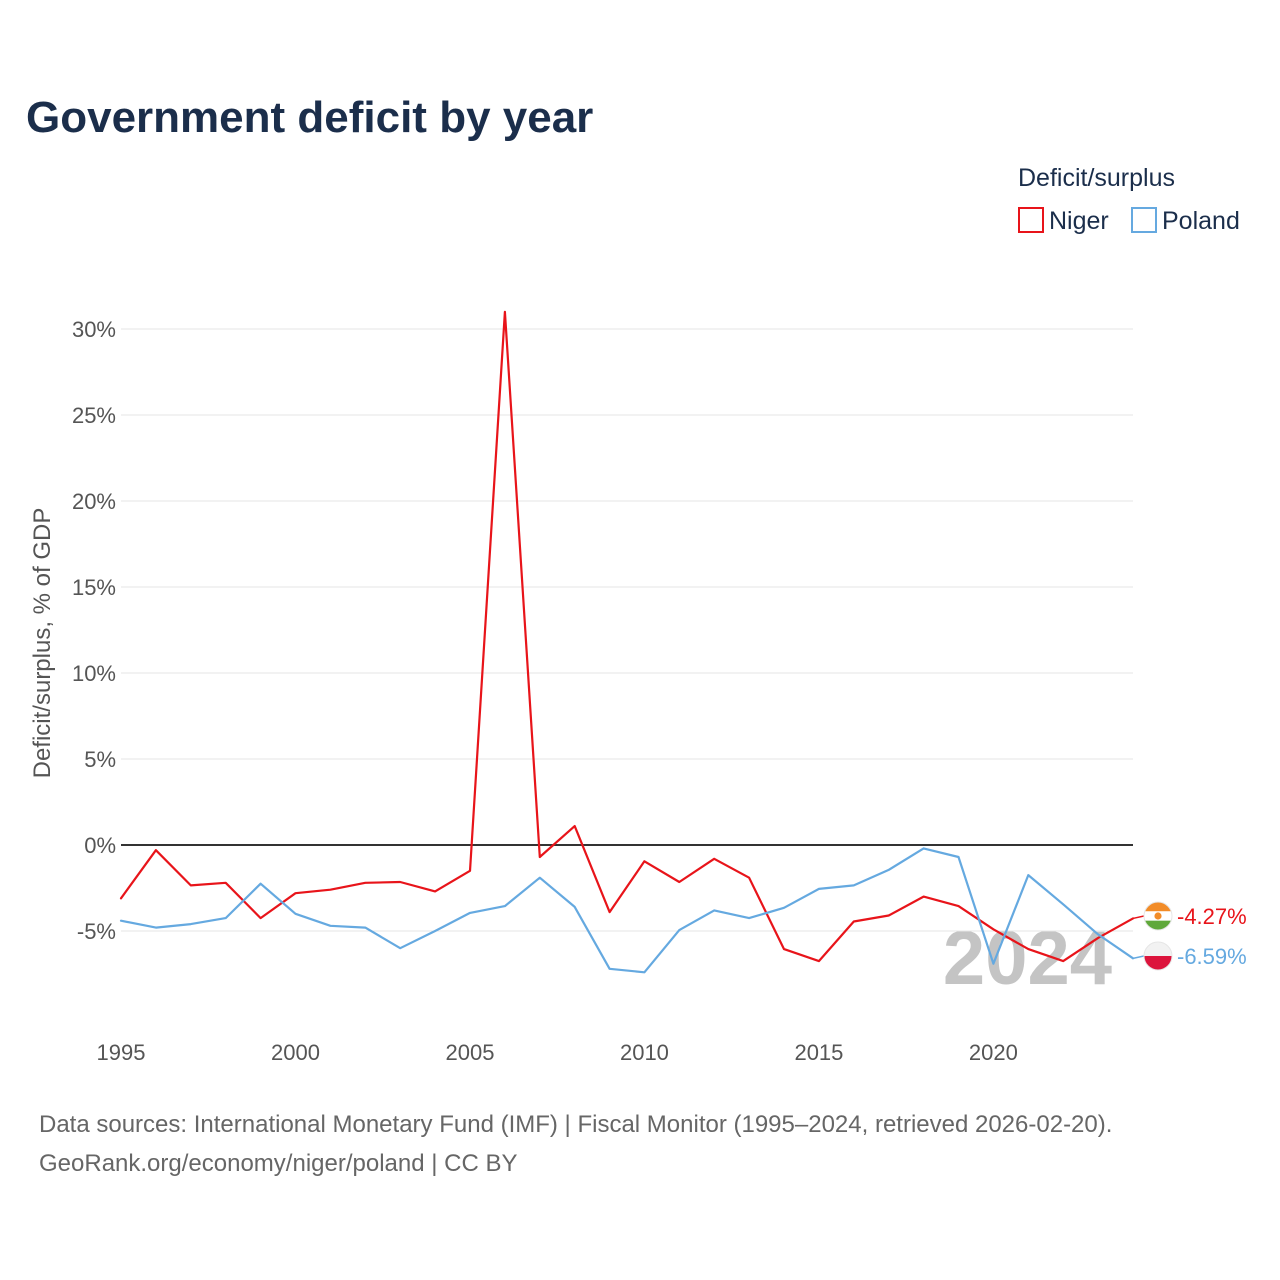  What do you see at coordinates (295, 1052) in the screenshot?
I see `x-tick-label: 2000` at bounding box center [295, 1052].